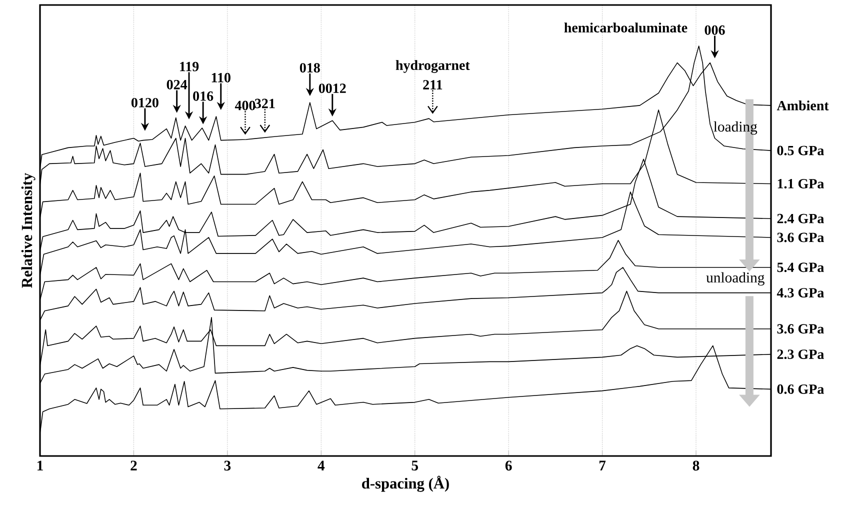  Describe the element at coordinates (321, 465) in the screenshot. I see `x-tick-label: 4` at that location.